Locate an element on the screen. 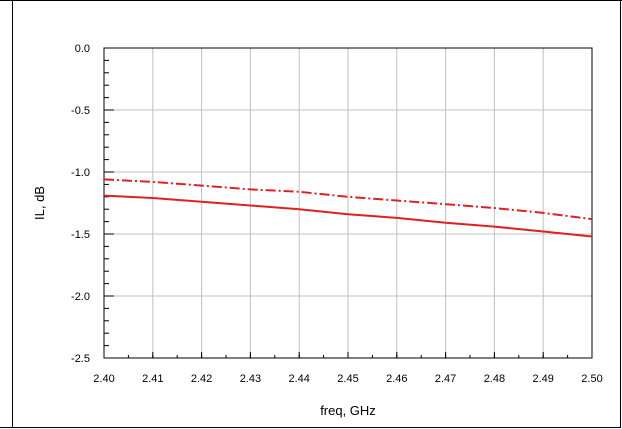 This screenshot has height=429, width=622. x-tick-label: 2.46 is located at coordinates (396, 379).